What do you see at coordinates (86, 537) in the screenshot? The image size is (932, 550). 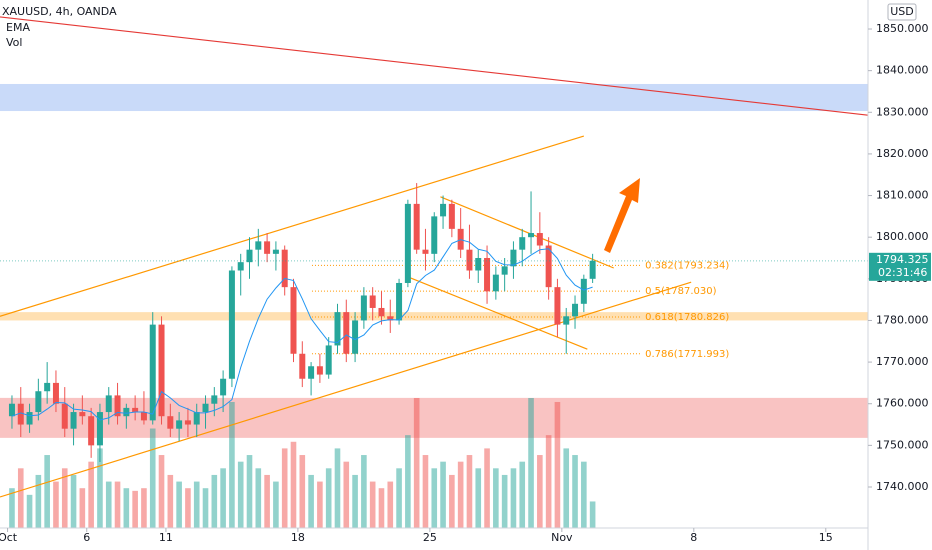 I see `x-tick-label: 6` at bounding box center [86, 537].